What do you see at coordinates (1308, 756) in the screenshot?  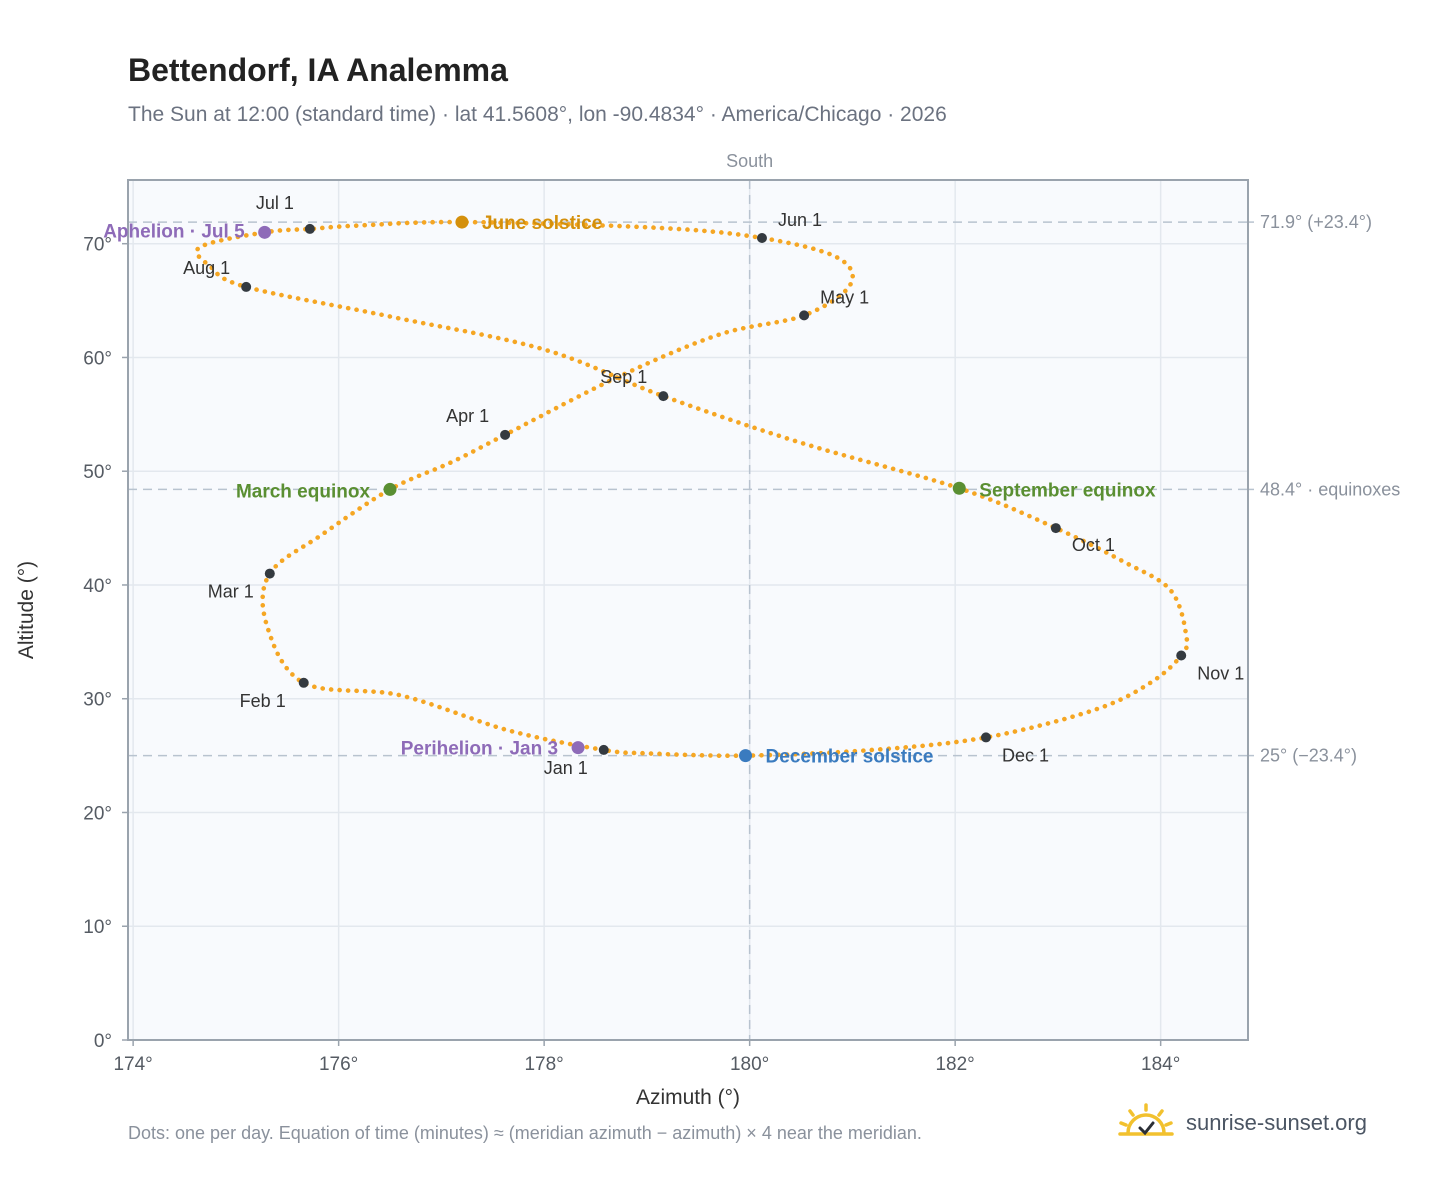 I see `reference-line-label: 25° (−23.4°)` at bounding box center [1308, 756].